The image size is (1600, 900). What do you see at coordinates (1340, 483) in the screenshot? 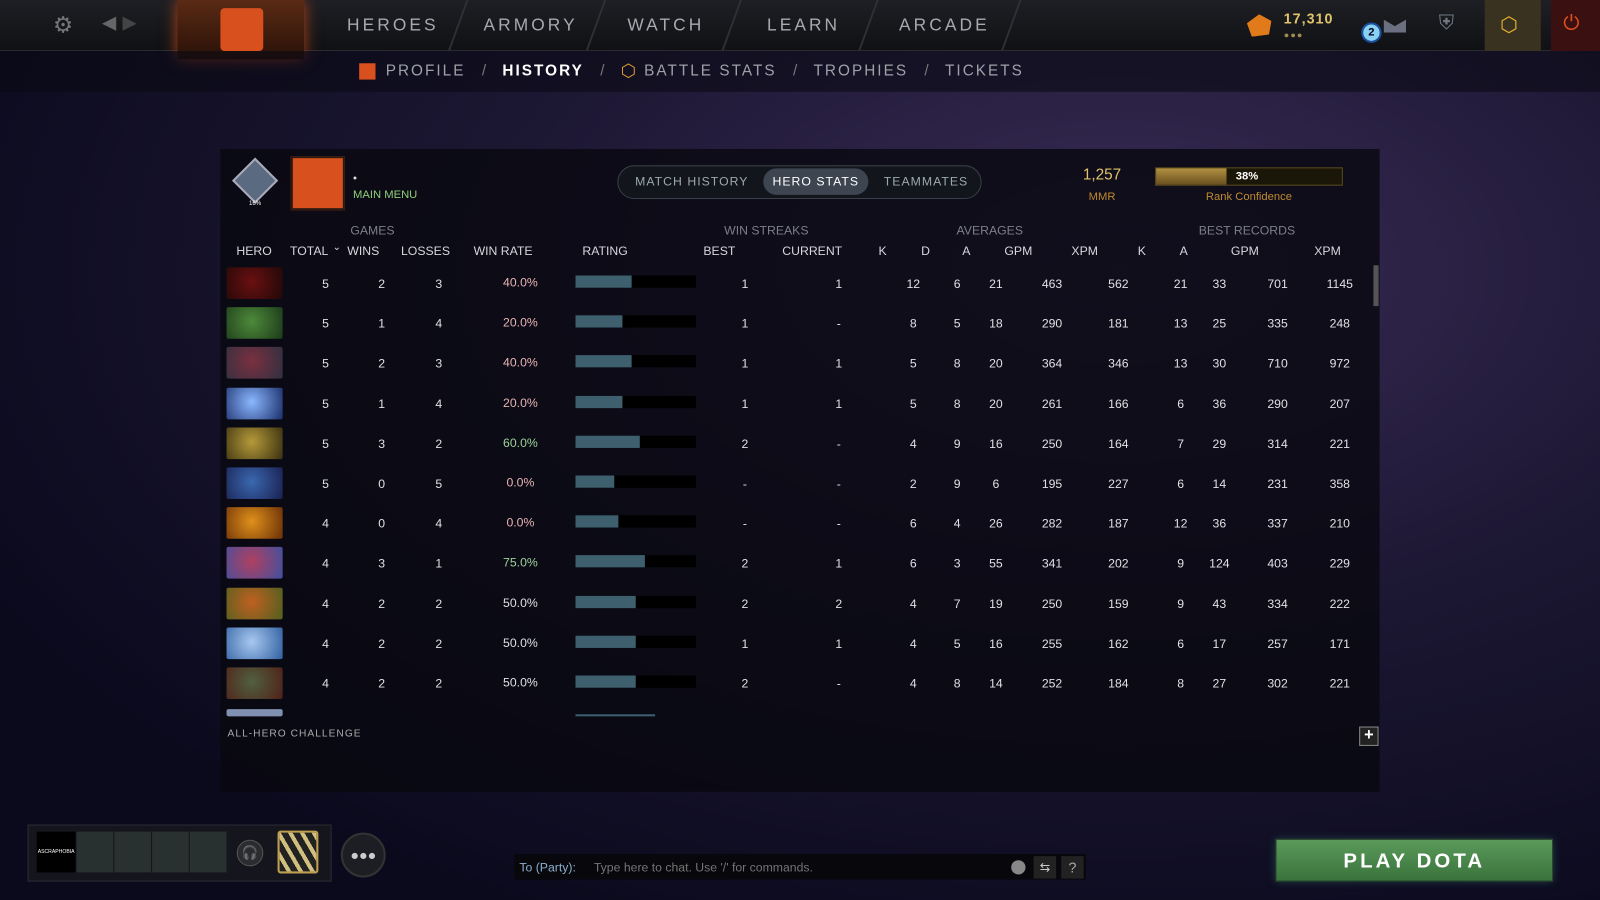
I see `cell-bxpm: 358` at bounding box center [1340, 483].